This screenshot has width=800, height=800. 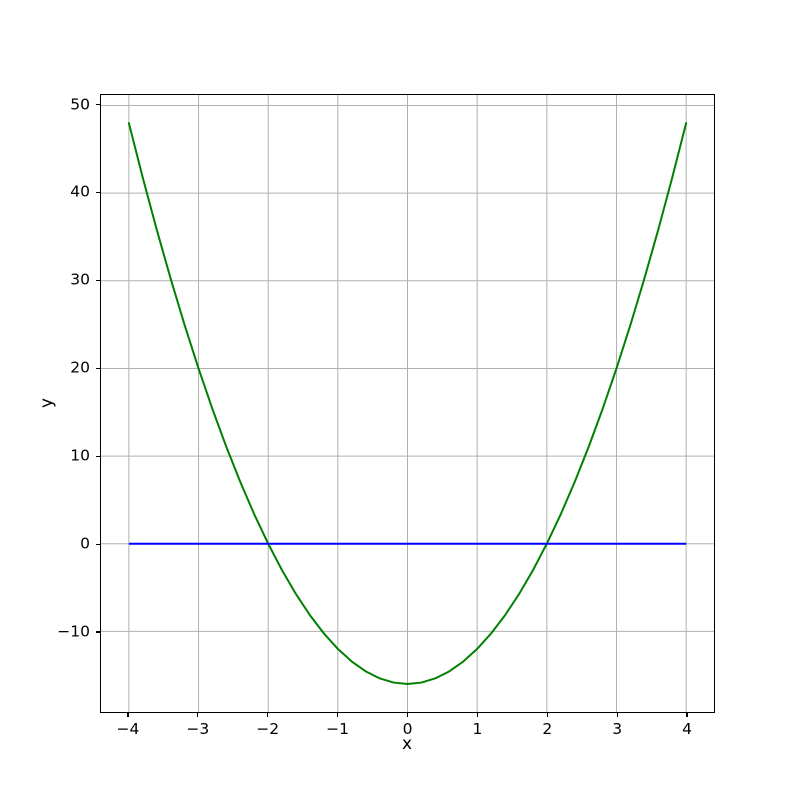 What do you see at coordinates (73, 631) in the screenshot?
I see `y-tick-label: −10` at bounding box center [73, 631].